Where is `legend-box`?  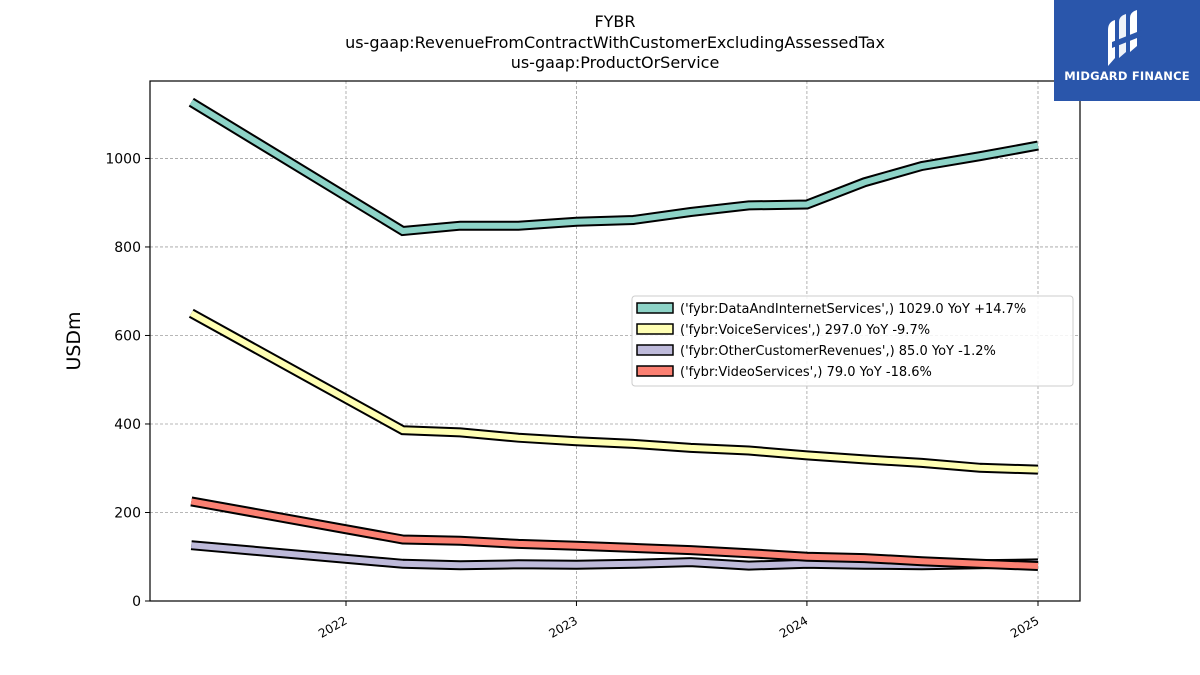
legend-box is located at coordinates (852, 341).